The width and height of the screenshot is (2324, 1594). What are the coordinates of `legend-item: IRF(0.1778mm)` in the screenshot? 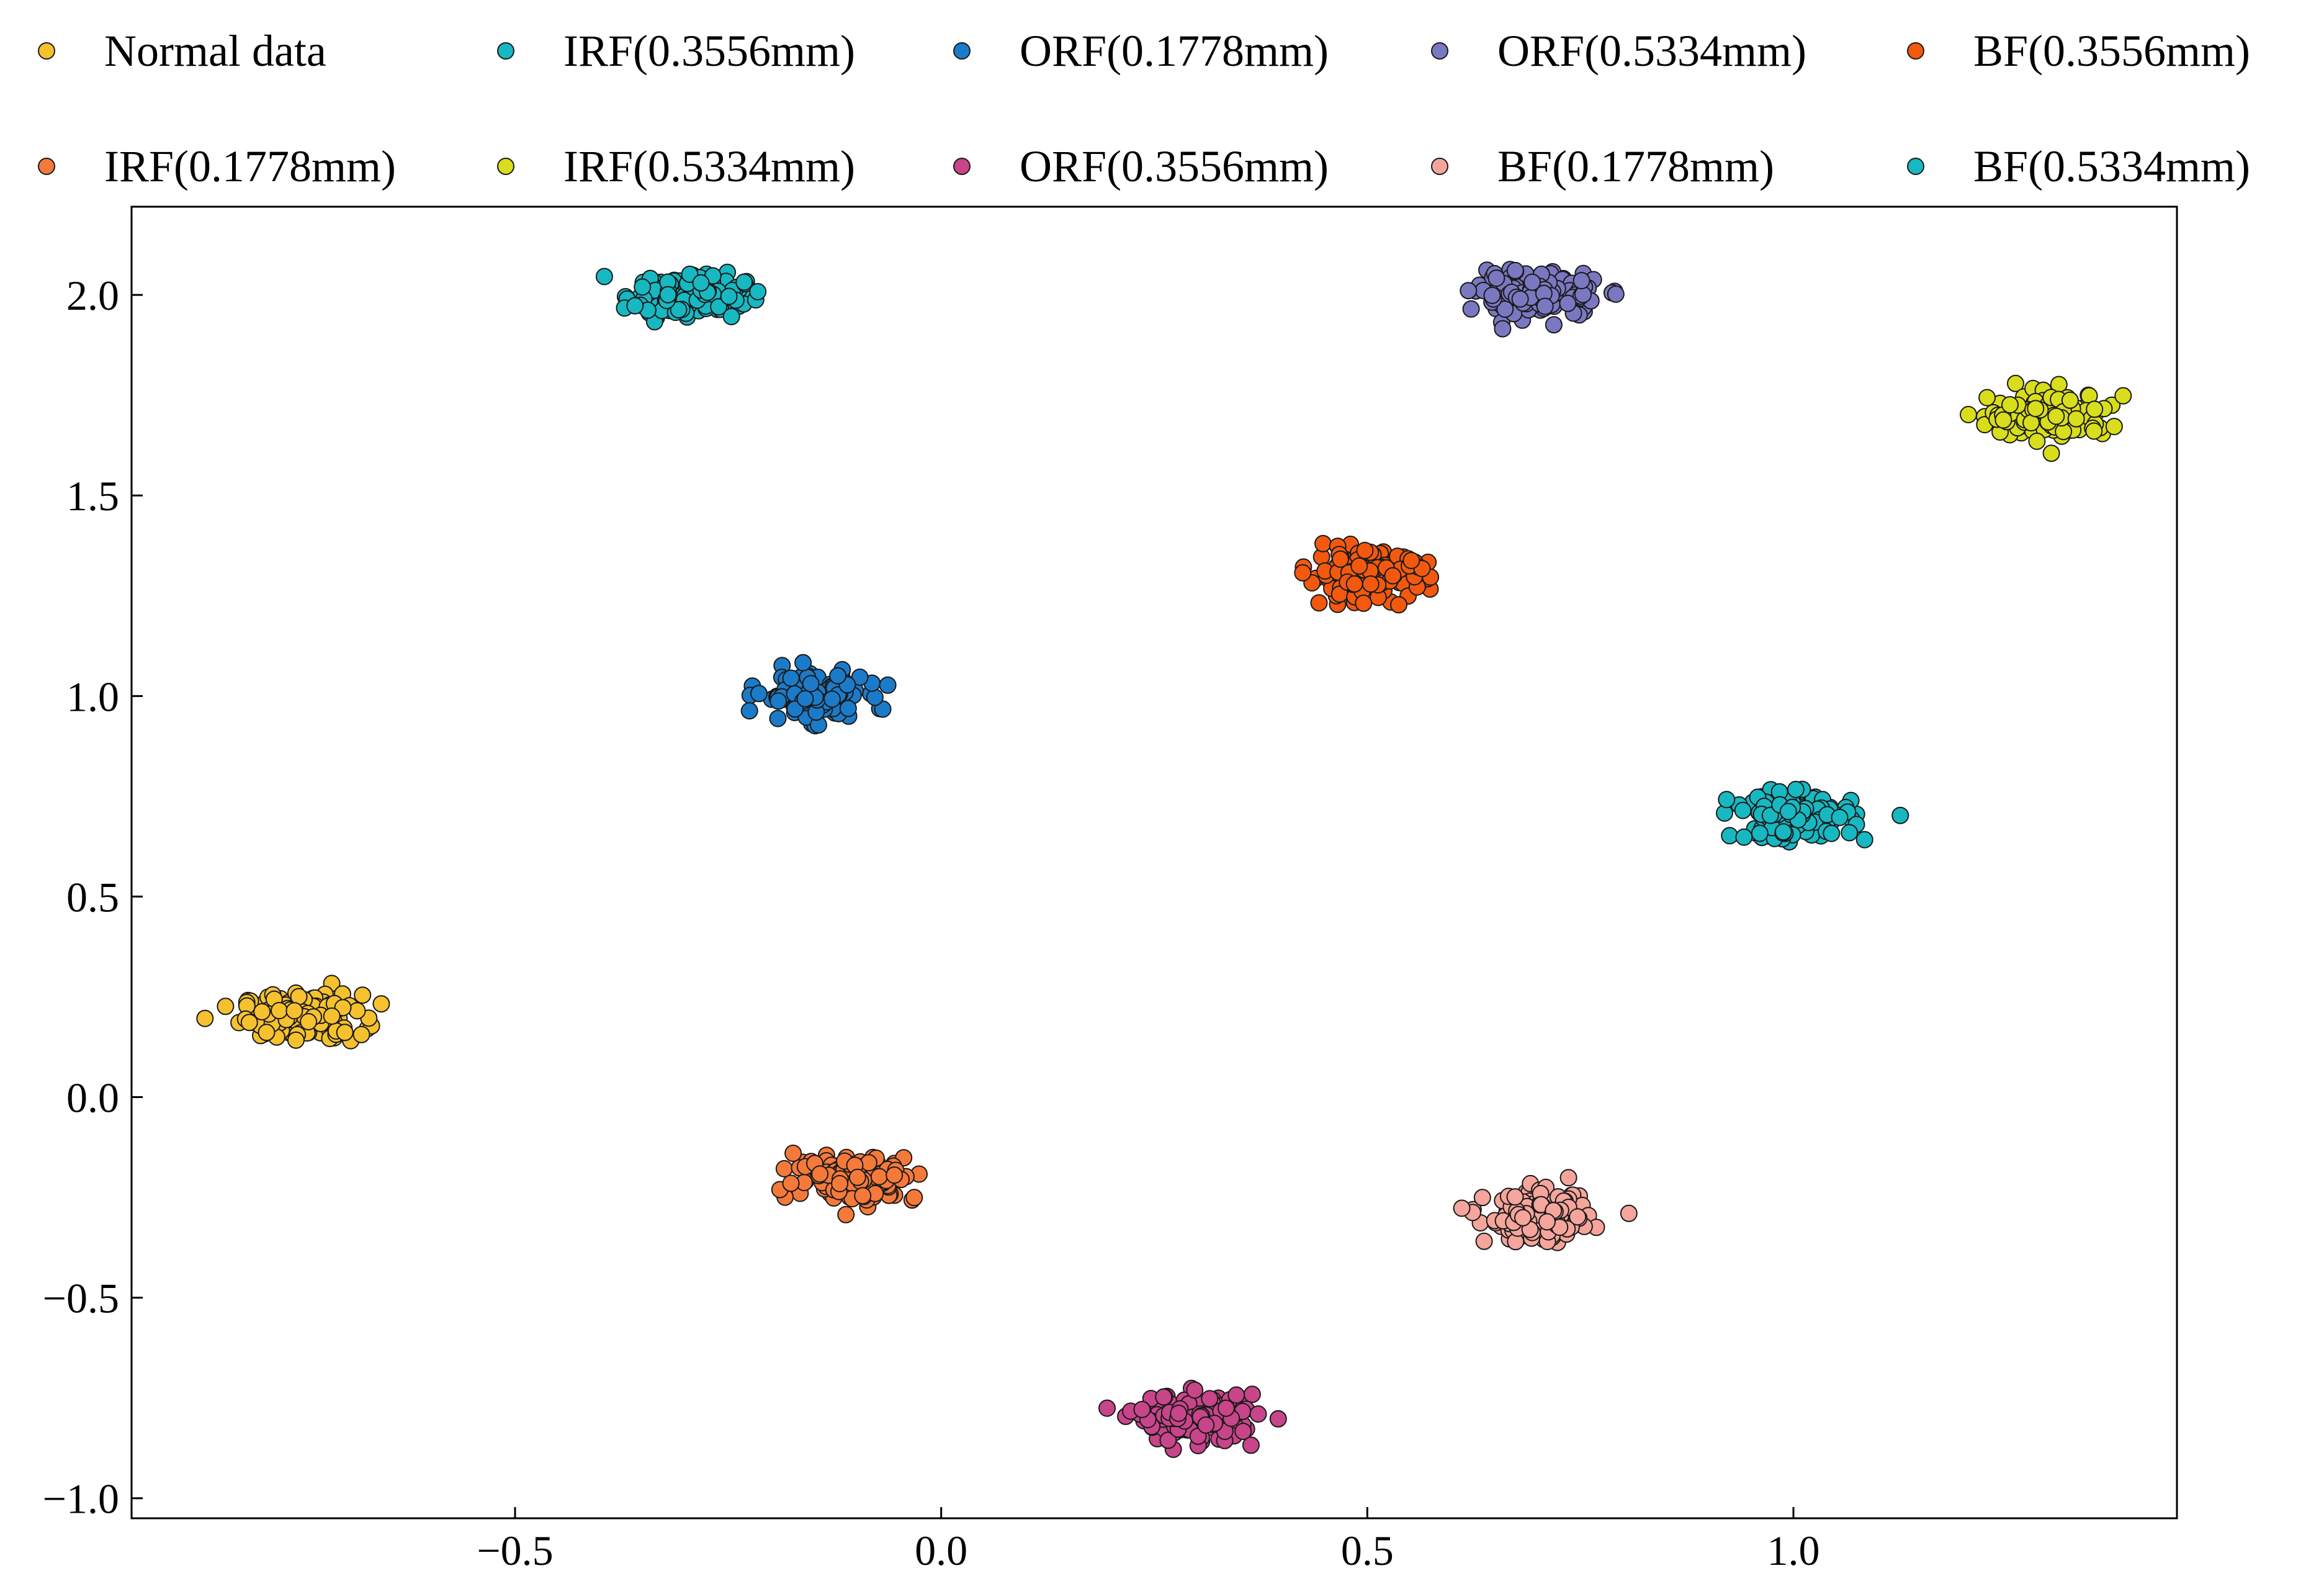 It's located at (217, 167).